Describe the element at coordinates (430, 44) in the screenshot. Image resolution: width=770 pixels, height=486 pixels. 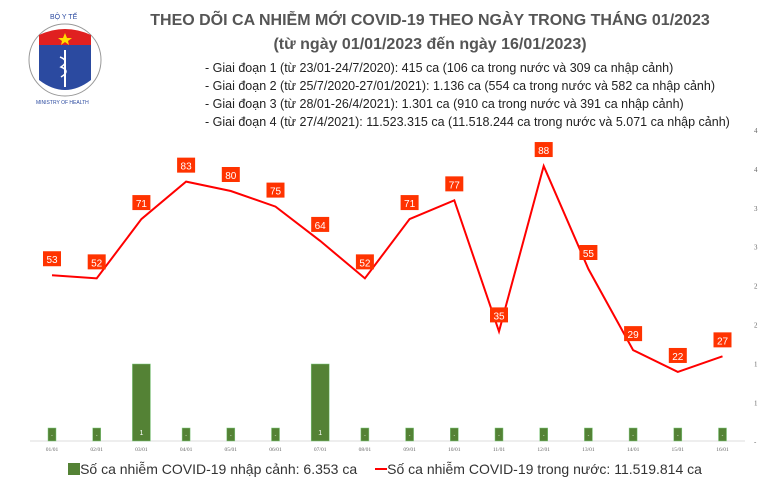
I see `chart-subtitle: (từ ngày 01/01/2023 đến ngày 16/01/2023)` at that location.